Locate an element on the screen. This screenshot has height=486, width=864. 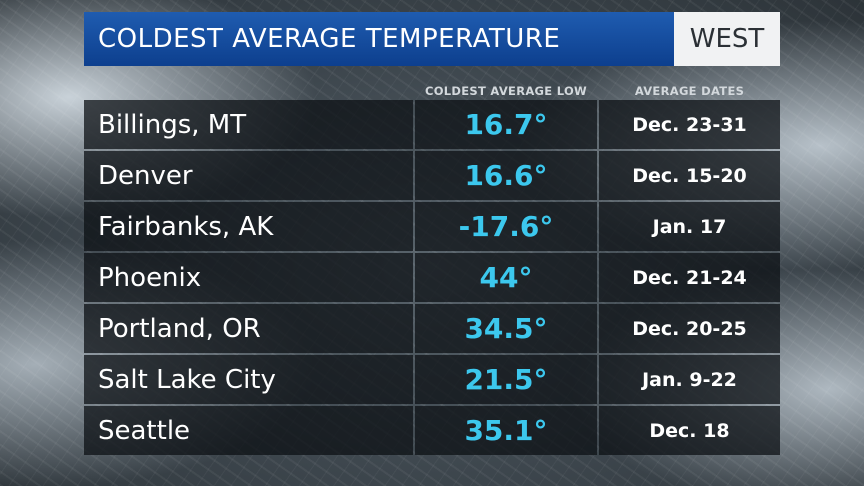
page-title: COLDEST AVERAGE TEMPERATURE is located at coordinates (329, 39).